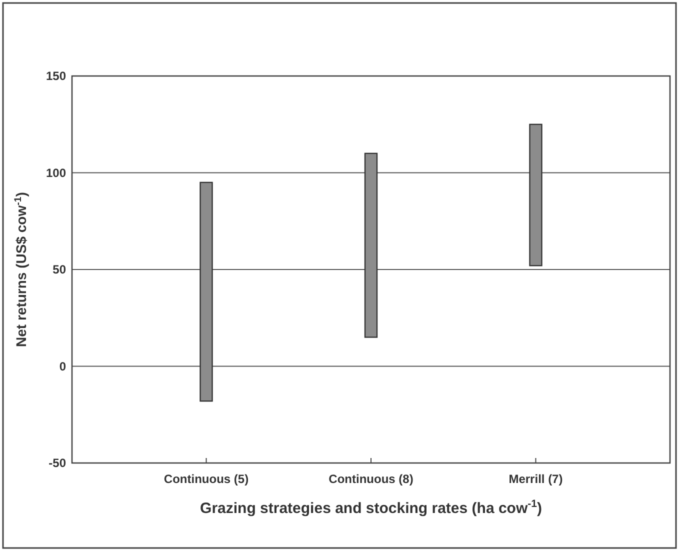 The height and width of the screenshot is (551, 679). What do you see at coordinates (59, 269) in the screenshot?
I see `y-tick-label: 50` at bounding box center [59, 269].